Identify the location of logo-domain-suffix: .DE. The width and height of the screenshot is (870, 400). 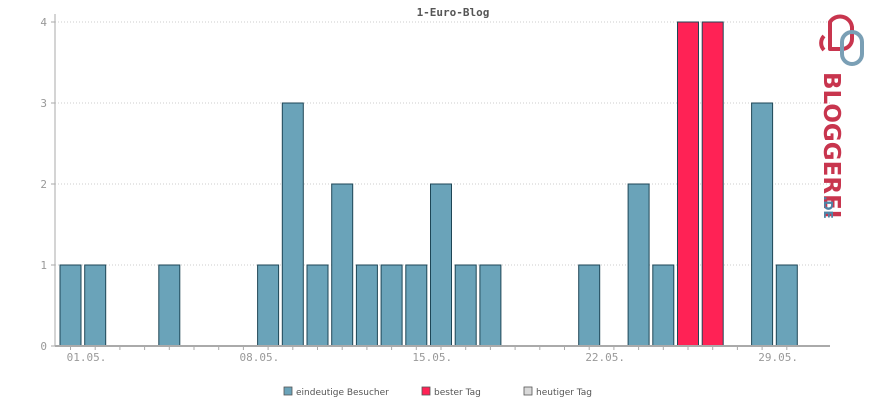
(828, 207).